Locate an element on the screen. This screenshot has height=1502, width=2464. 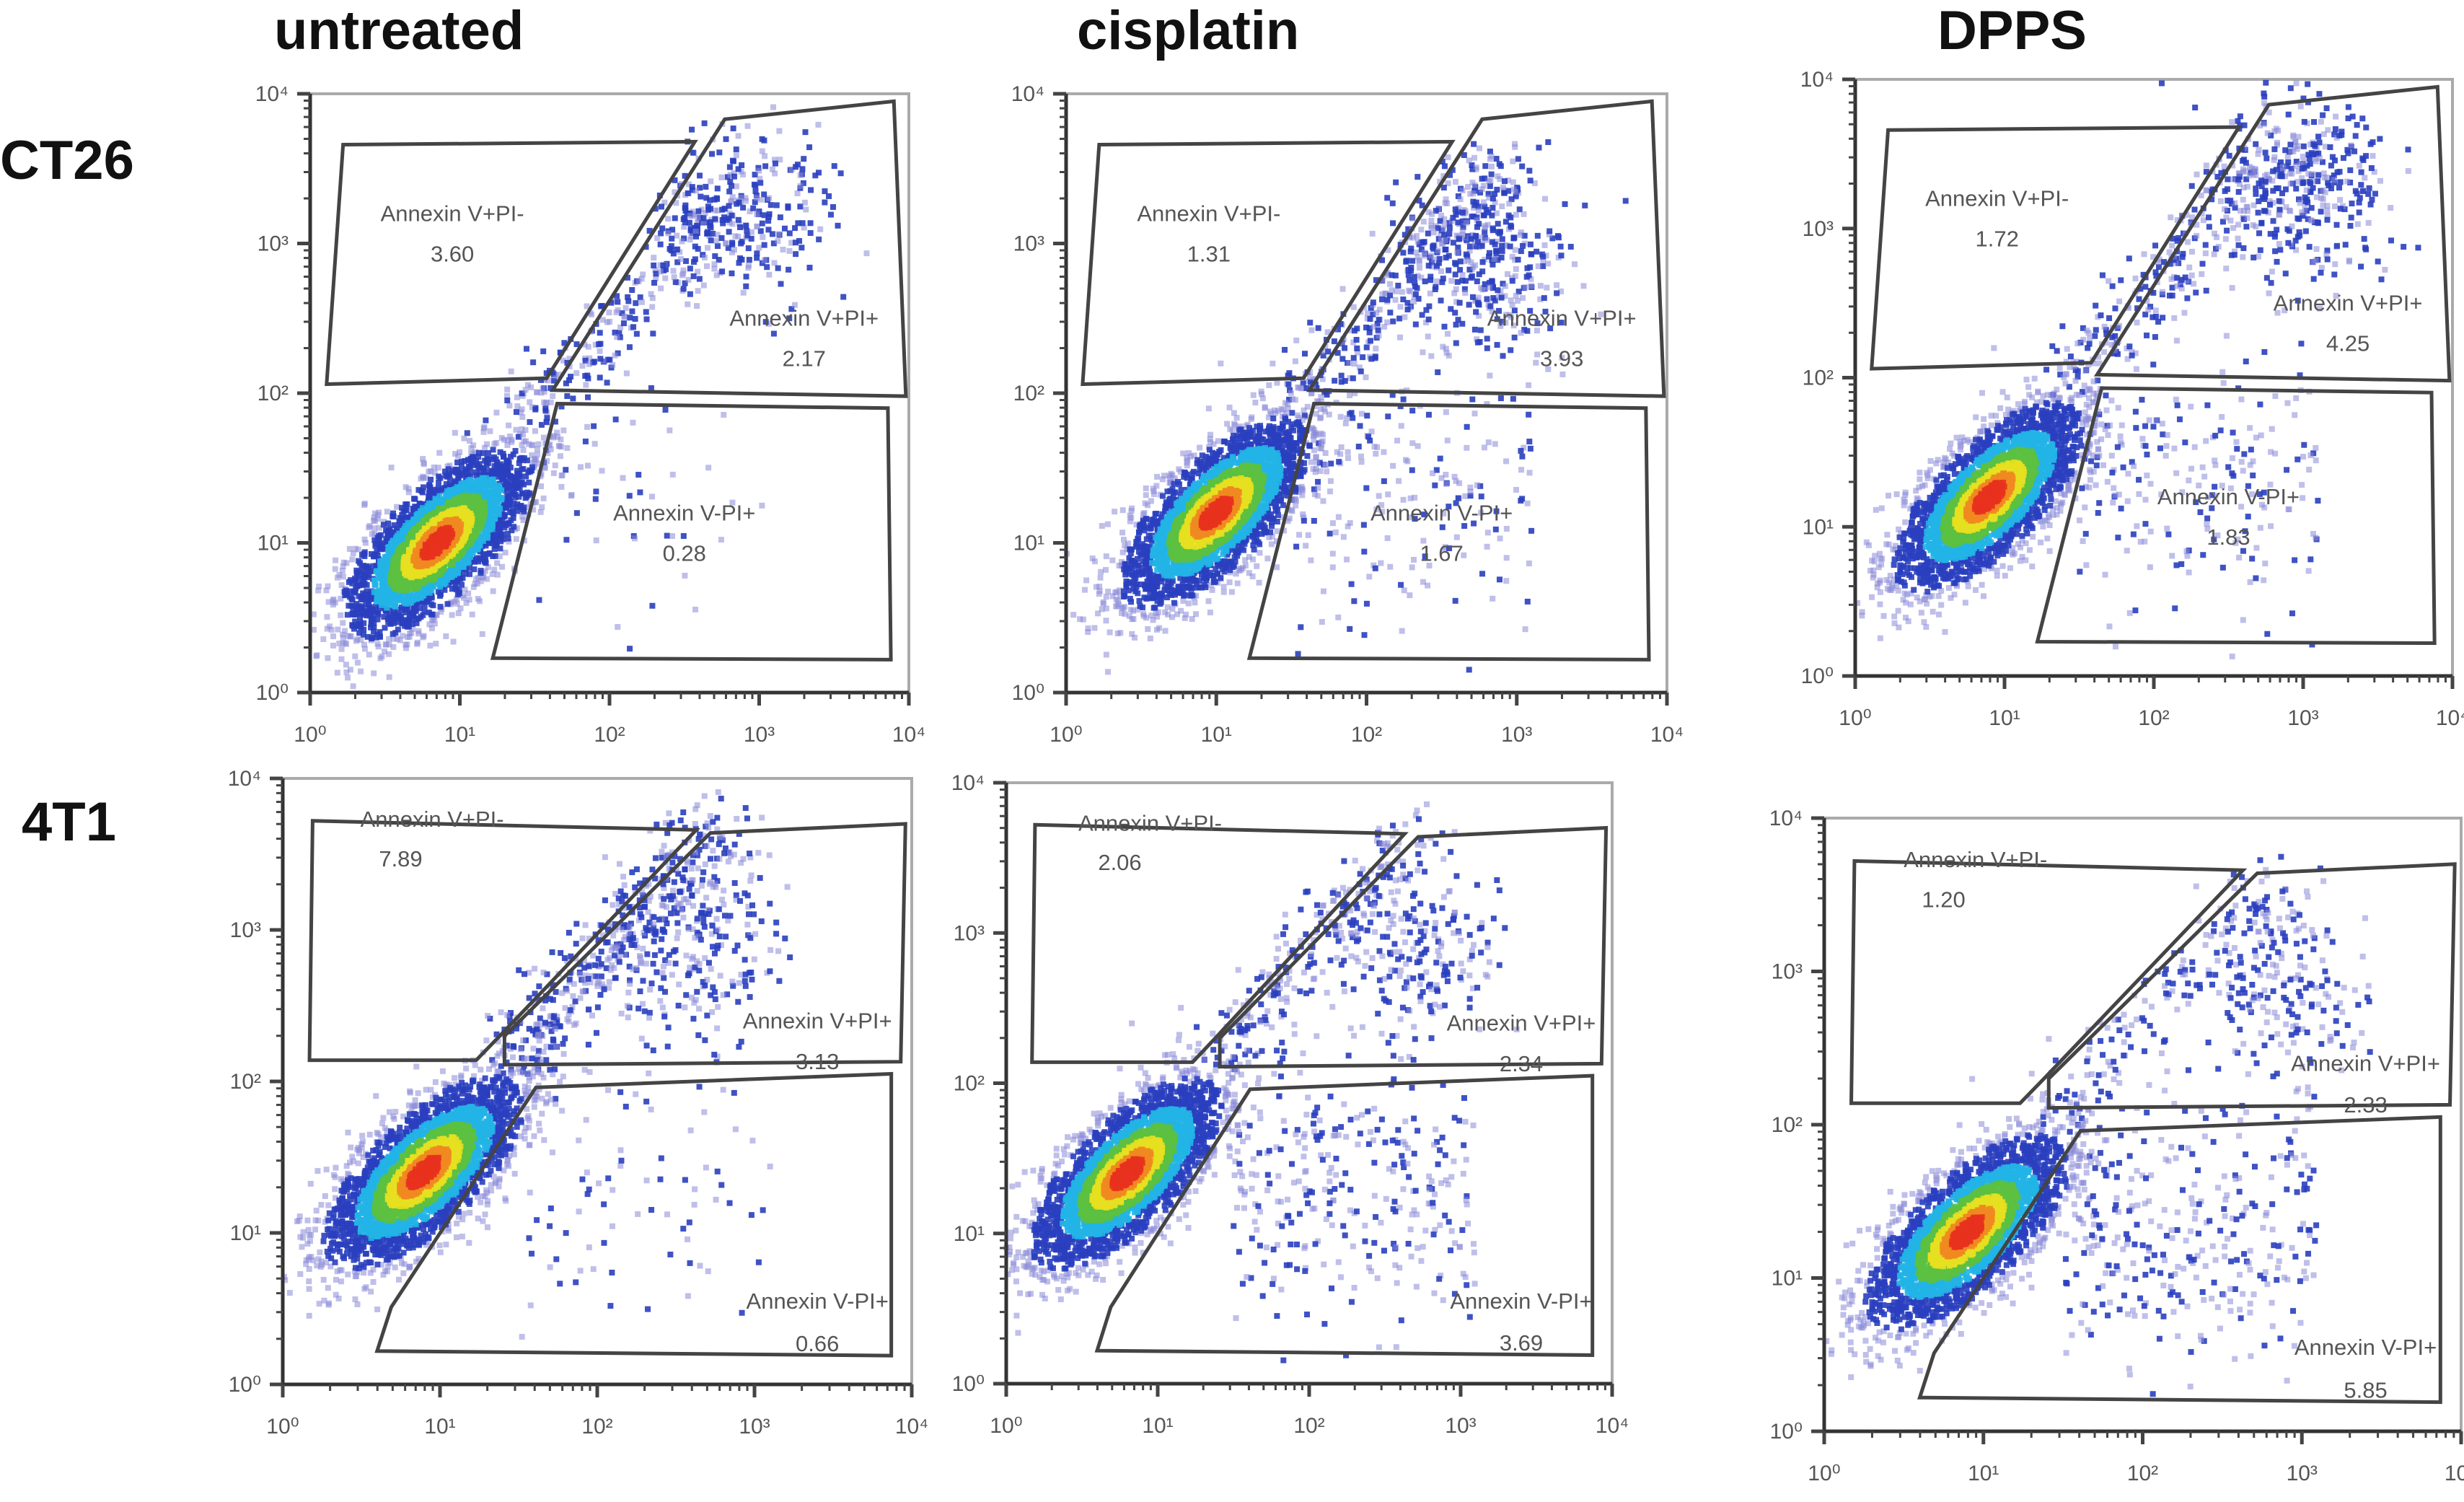
y-tick-label: 10² is located at coordinates (273, 394).